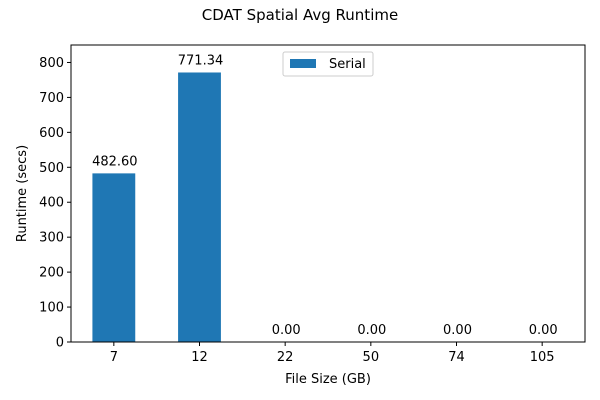  What do you see at coordinates (457, 330) in the screenshot?
I see `data-label-74: 0.00` at bounding box center [457, 330].